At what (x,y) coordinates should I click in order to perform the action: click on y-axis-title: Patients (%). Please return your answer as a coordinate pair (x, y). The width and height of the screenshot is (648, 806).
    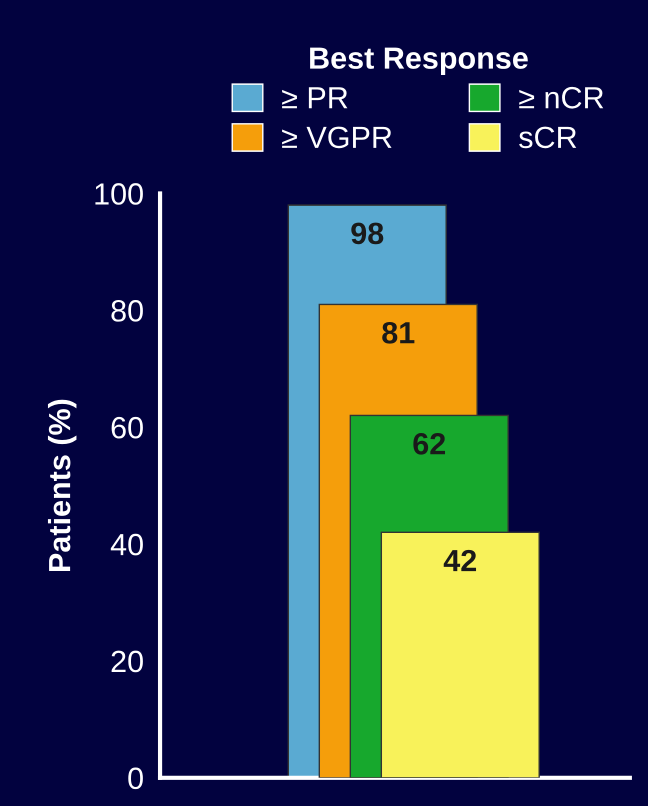
    Looking at the image, I should click on (62, 486).